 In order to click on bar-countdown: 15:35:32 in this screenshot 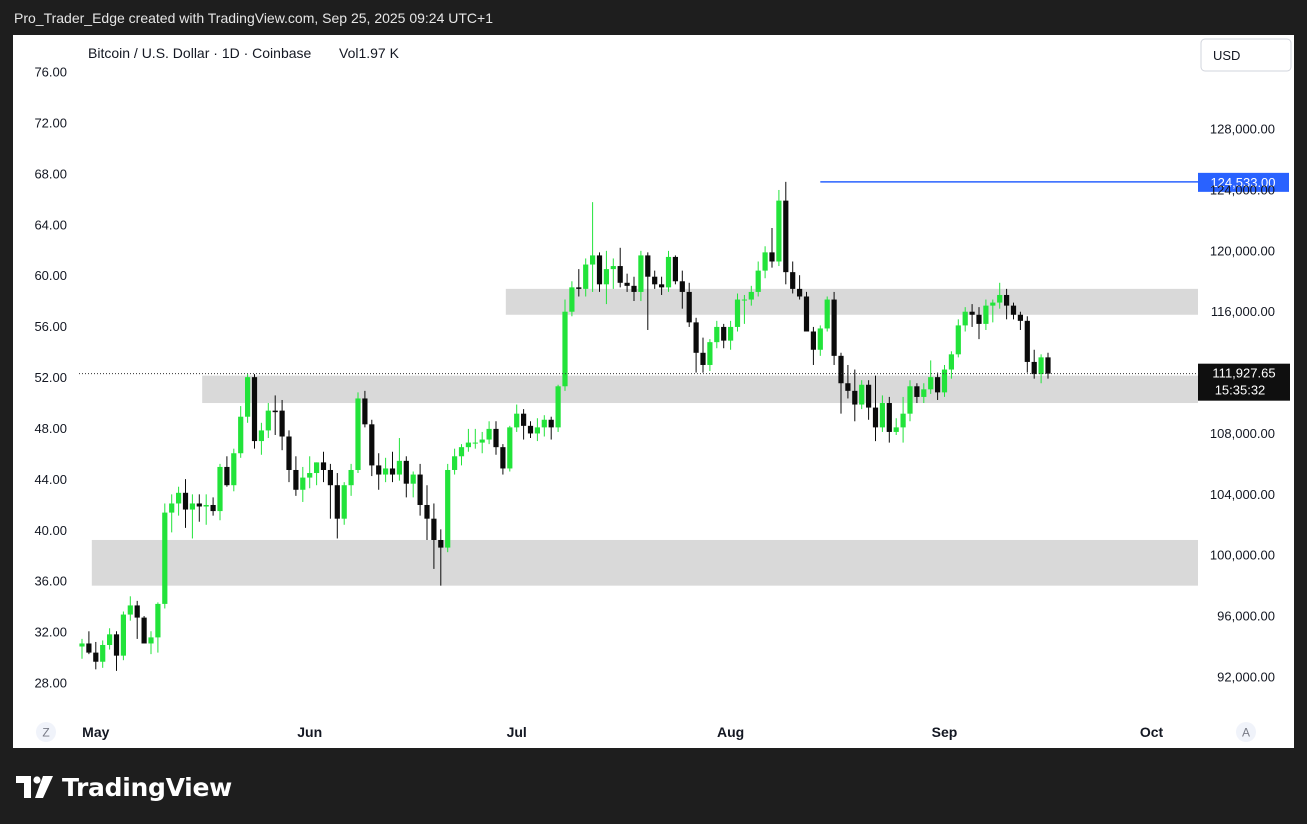, I will do `click(1240, 390)`.